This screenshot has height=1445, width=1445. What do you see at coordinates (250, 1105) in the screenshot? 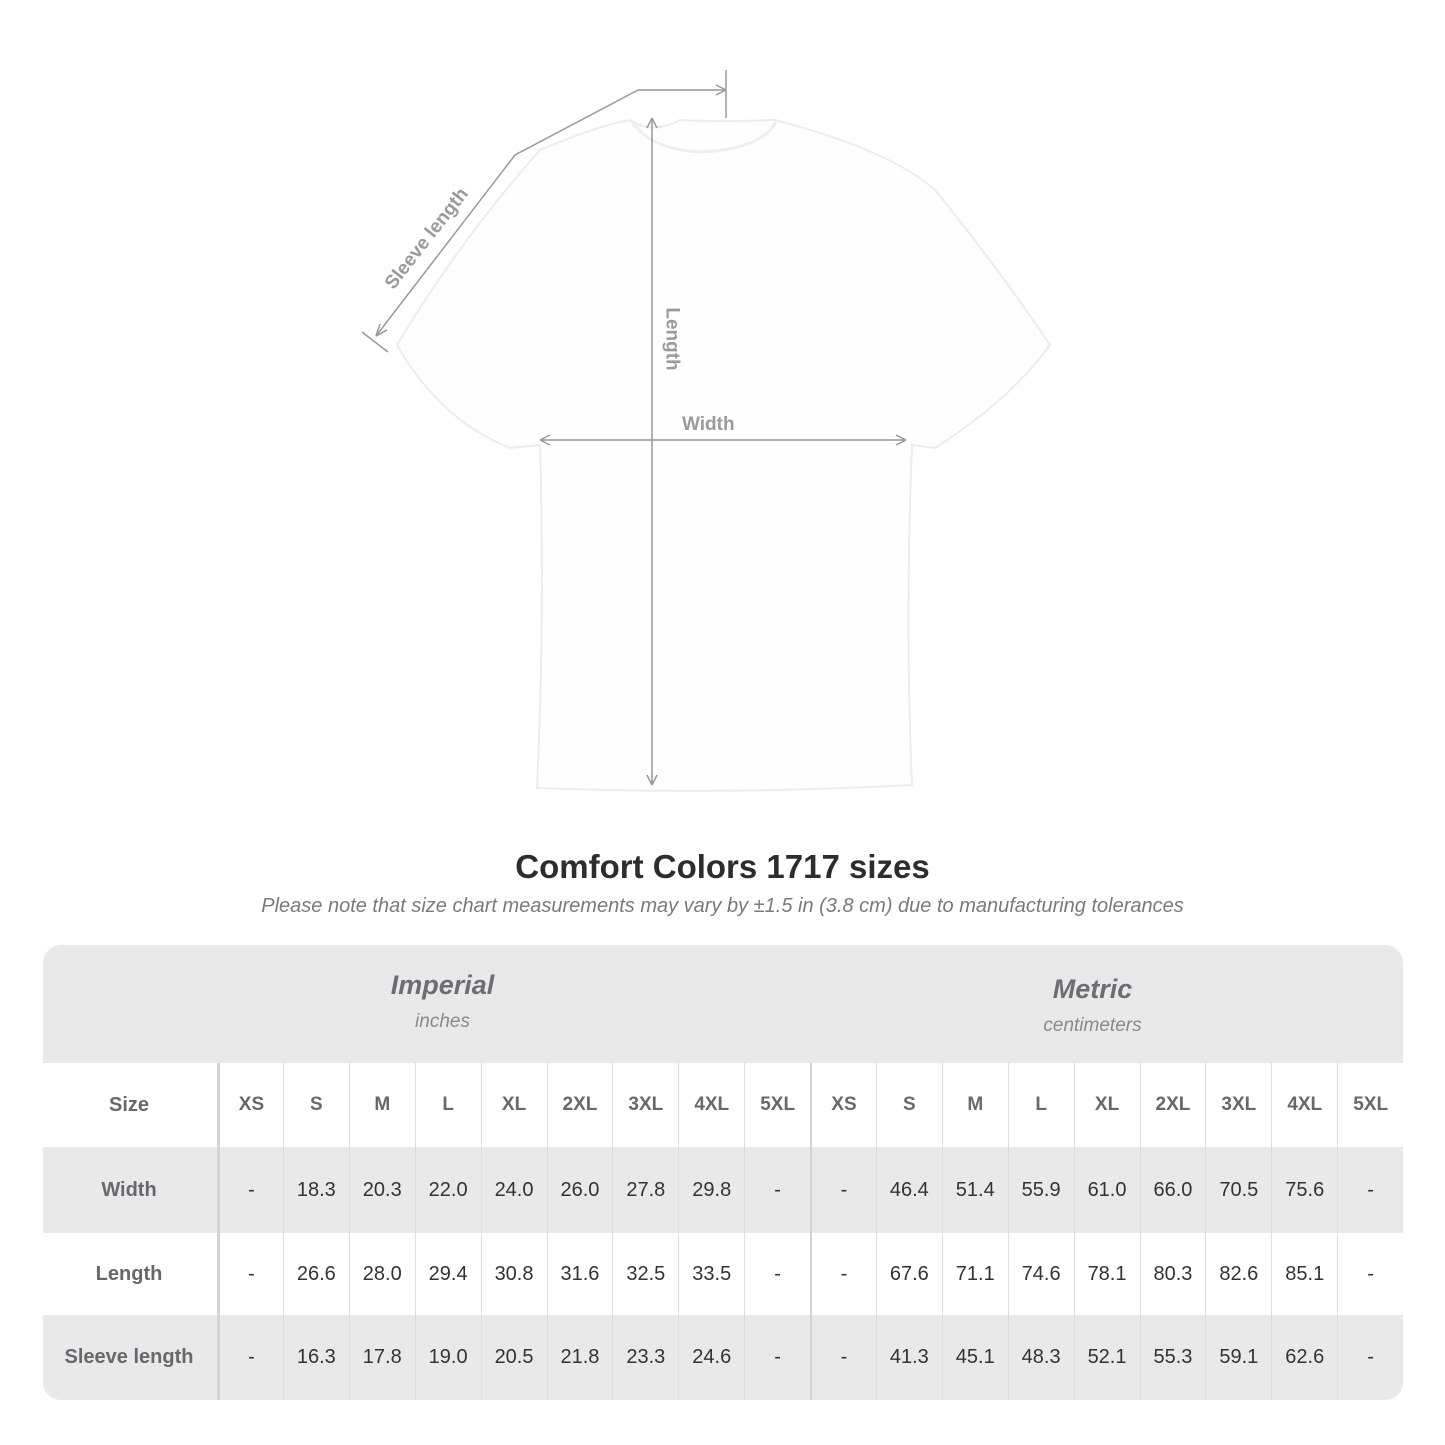
I see `imperial-size-XS: XS` at bounding box center [250, 1105].